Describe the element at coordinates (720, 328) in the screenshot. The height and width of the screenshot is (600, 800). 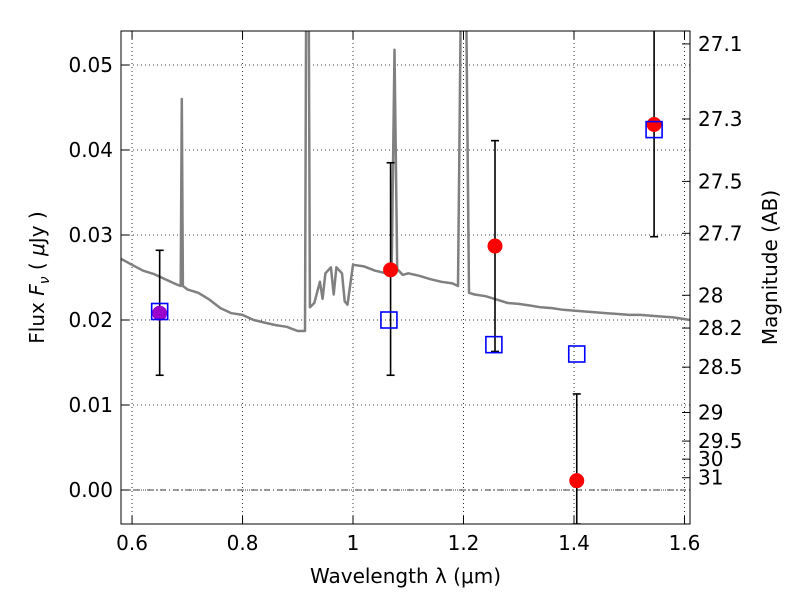
I see `right-tick-label: 28.2` at that location.